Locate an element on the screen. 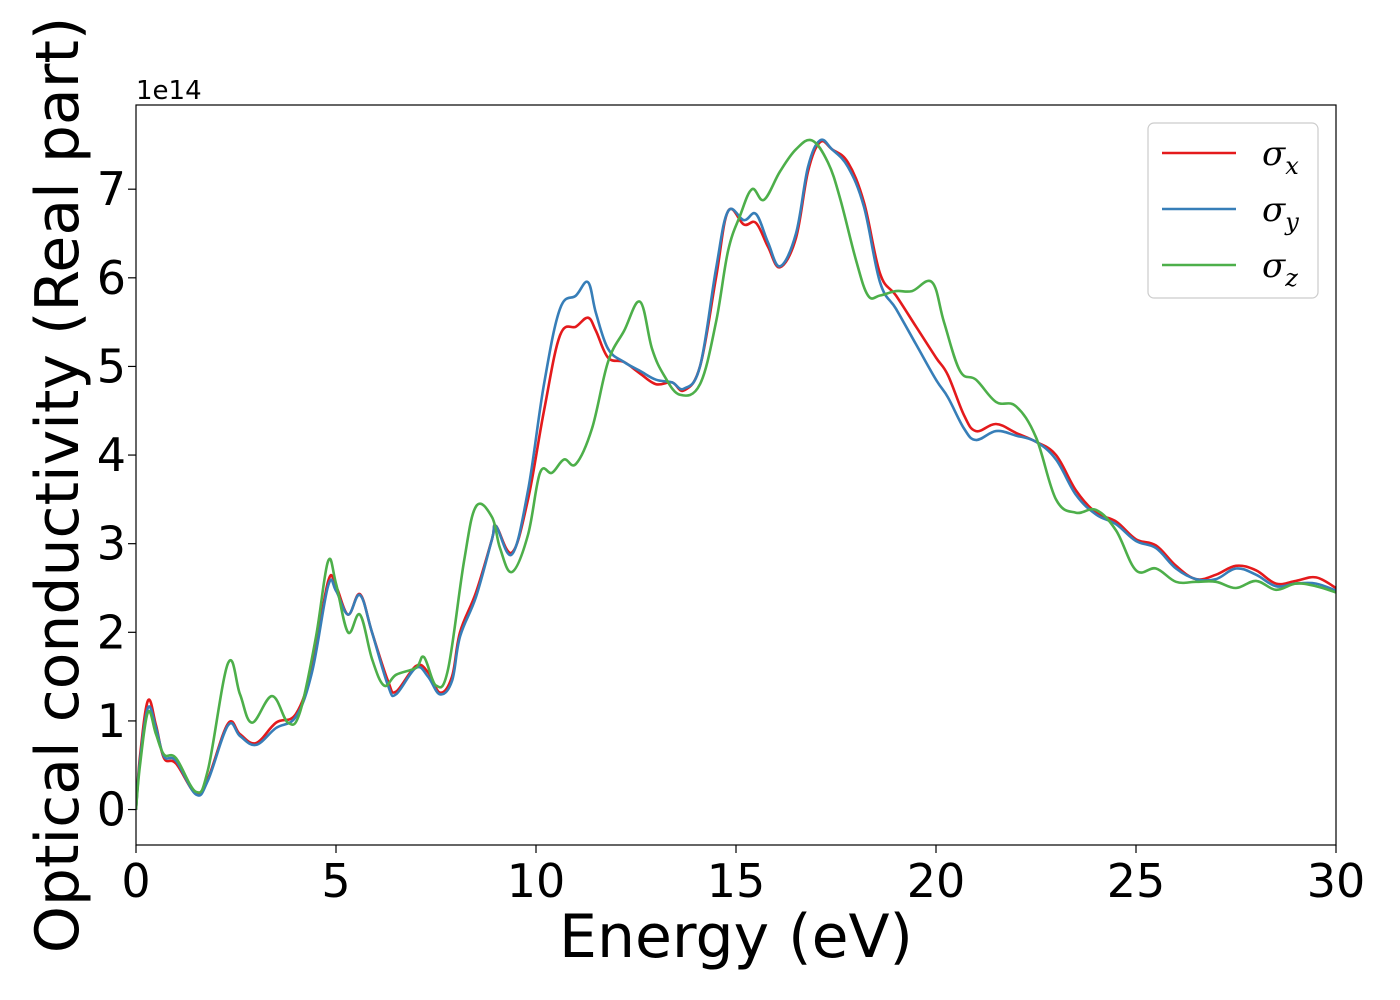 This screenshot has width=1400, height=1000. y-offset-label: 1e14 is located at coordinates (169, 91).